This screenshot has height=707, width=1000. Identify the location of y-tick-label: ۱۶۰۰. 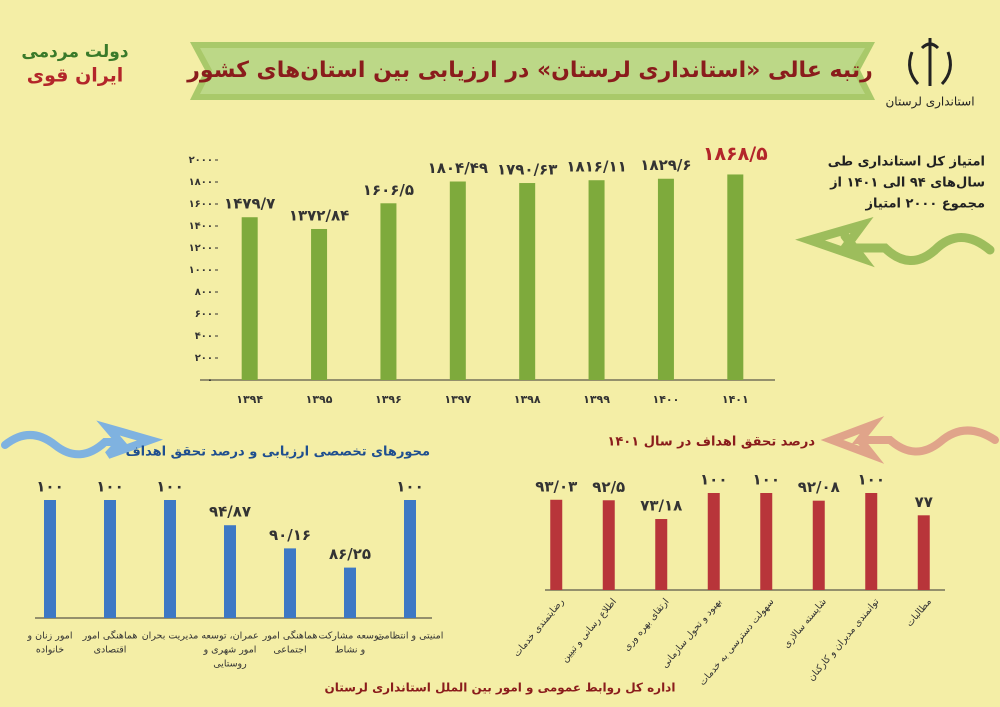
(201, 204).